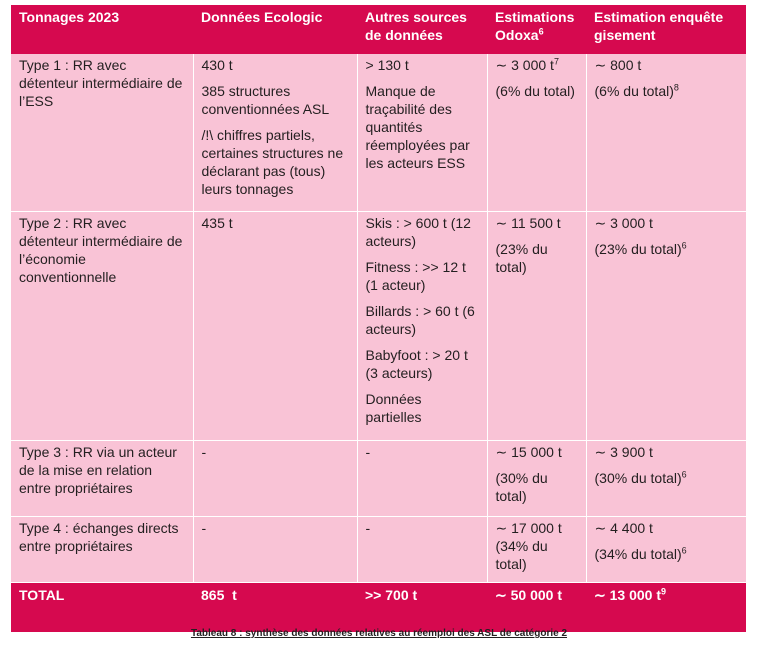  I want to click on cell-text: ∼ 17 000 t, so click(528, 527).